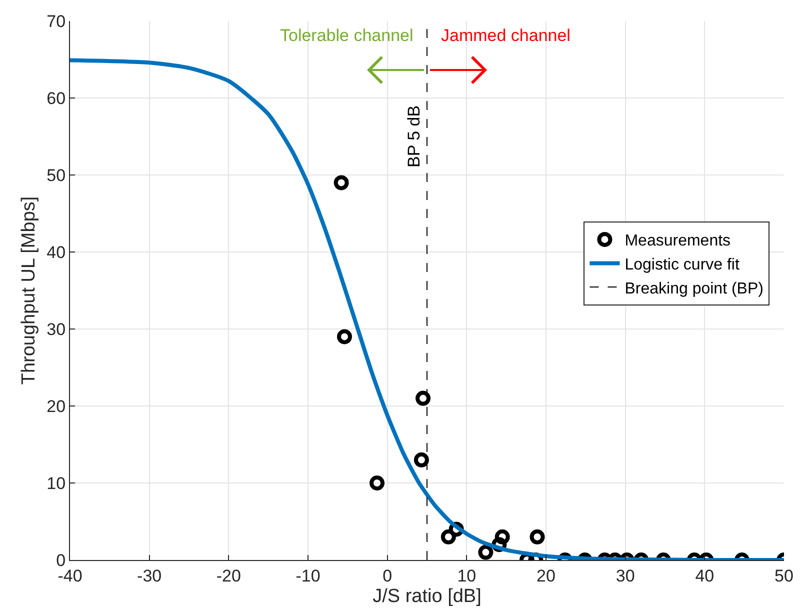 This screenshot has width=805, height=615. Describe the element at coordinates (784, 576) in the screenshot. I see `x-tick-label: 50` at that location.